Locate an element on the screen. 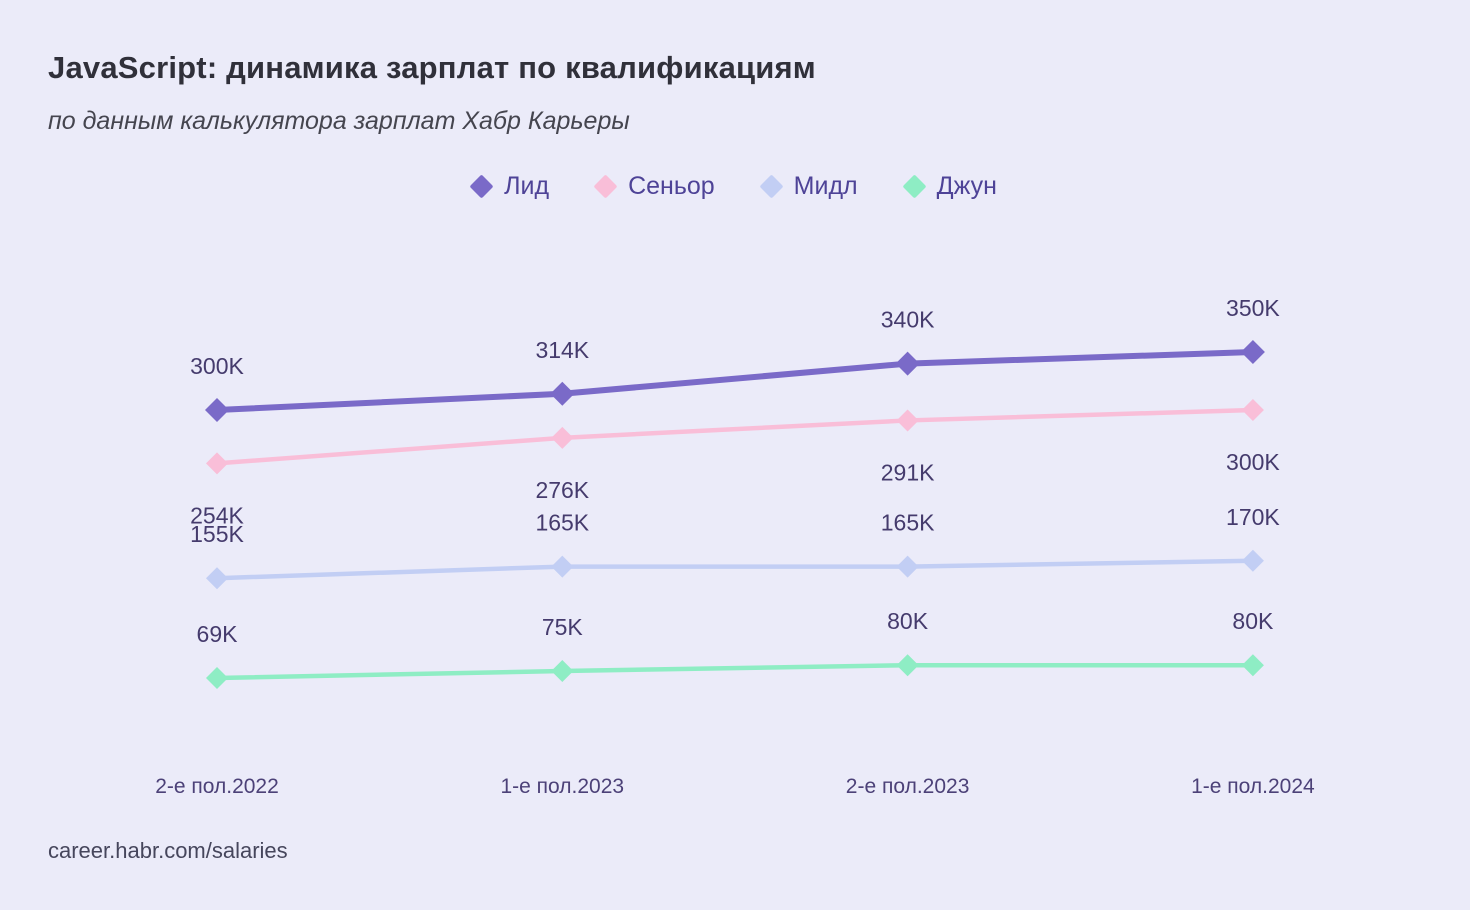  value-label-senior: 300K is located at coordinates (1253, 462).